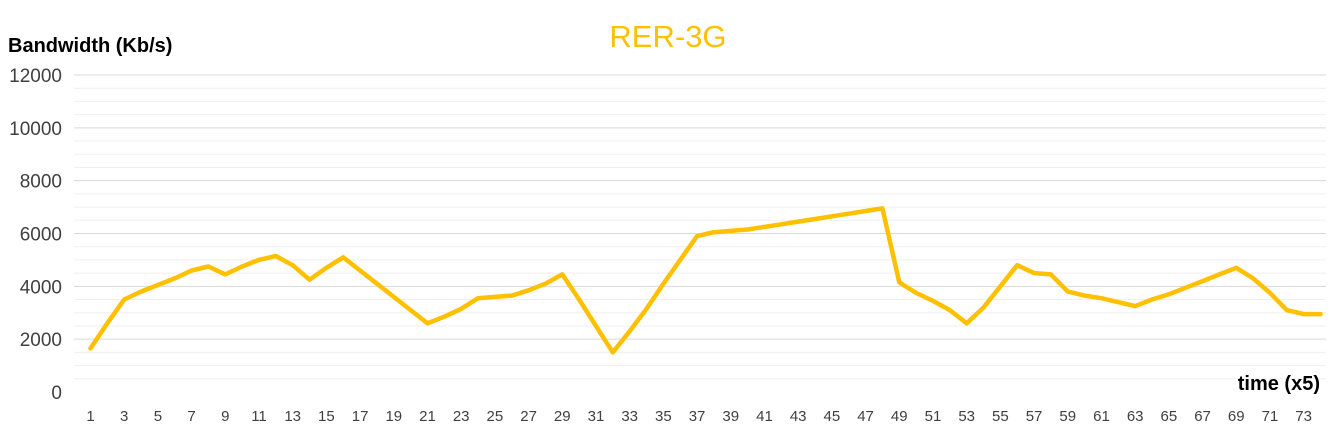 This screenshot has width=1336, height=431. Describe the element at coordinates (1202, 416) in the screenshot. I see `x-tick-label: 67` at that location.